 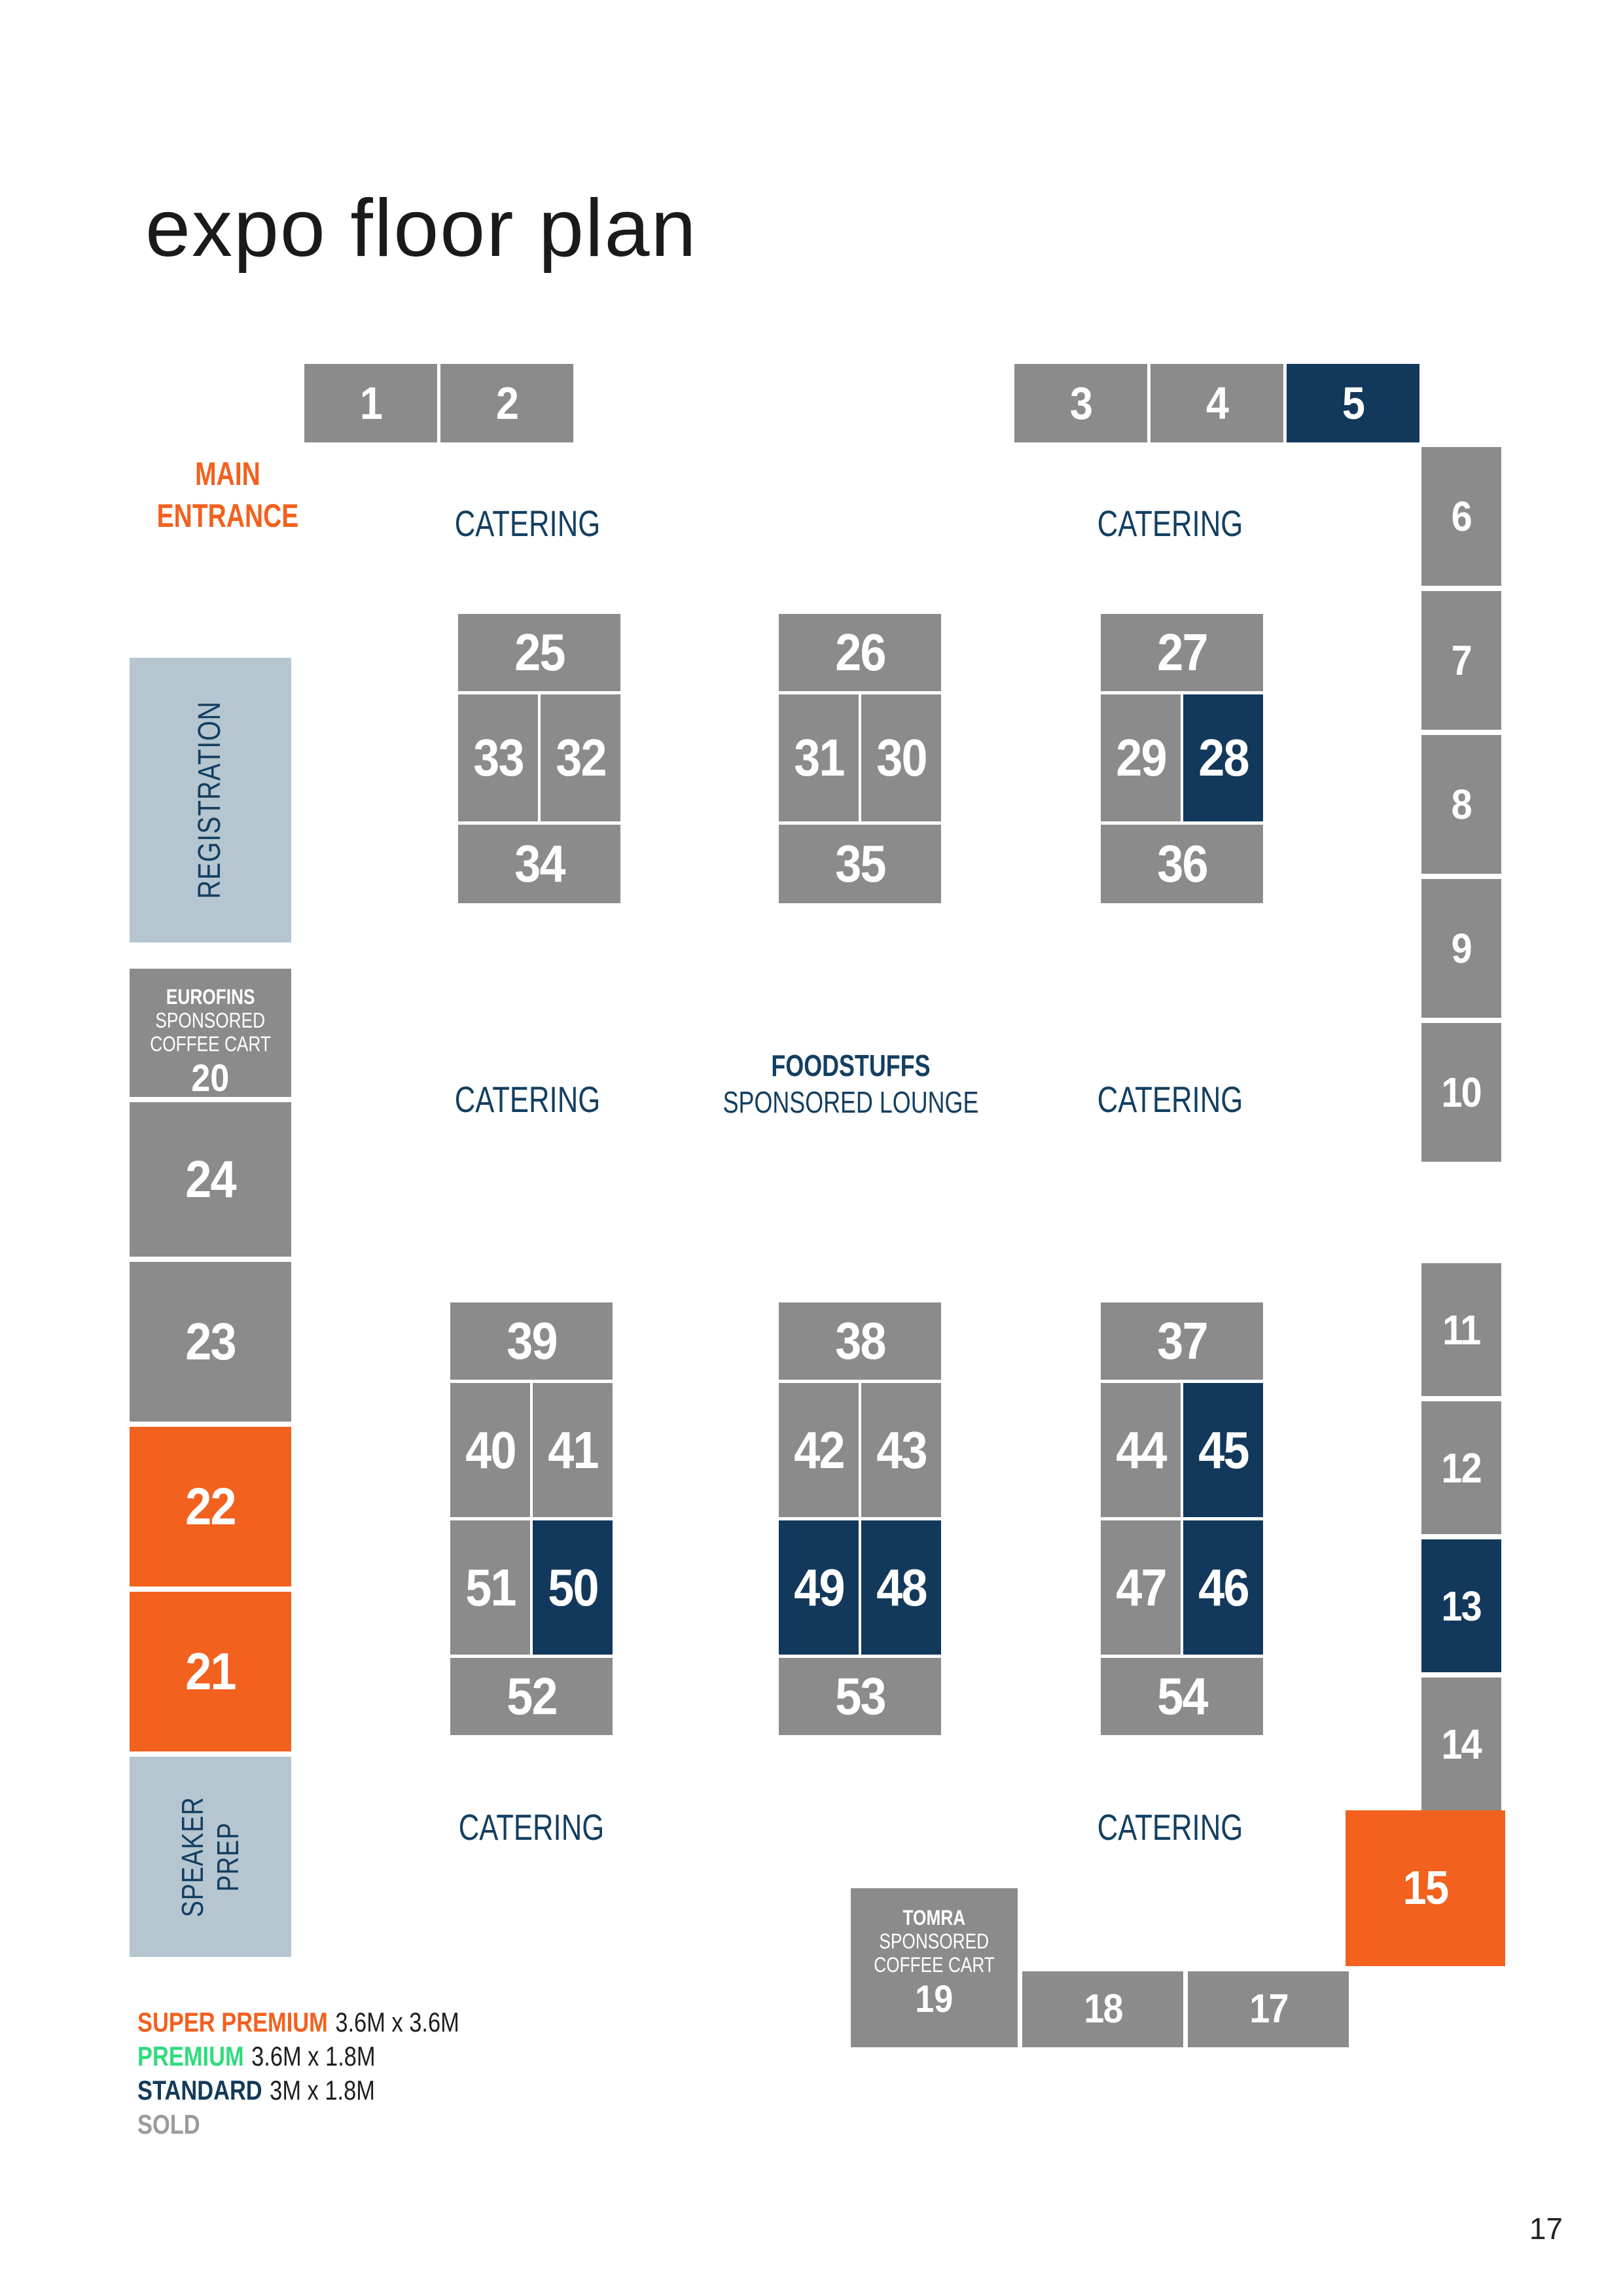 I want to click on legend-tier-size: 3.6M x 3.6M, so click(x=397, y=2022).